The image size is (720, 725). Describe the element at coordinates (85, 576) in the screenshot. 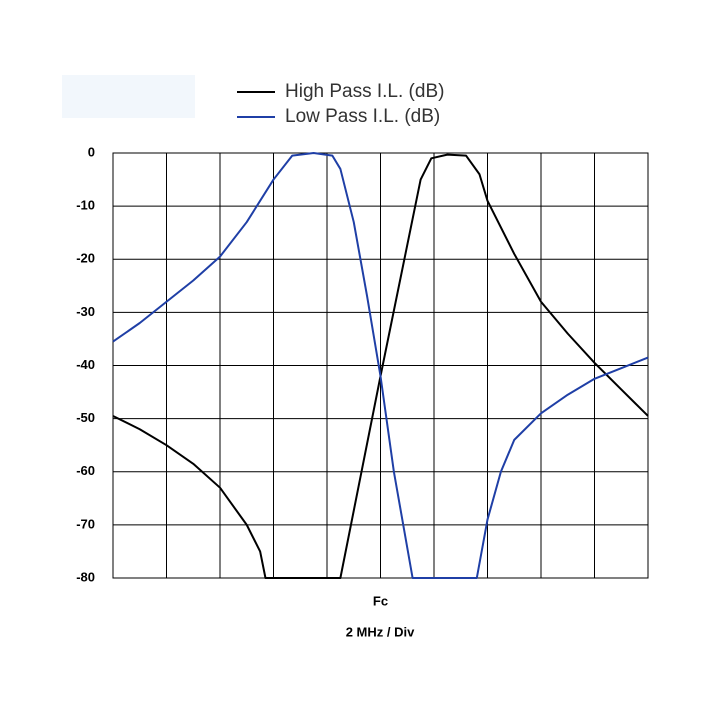

I see `y-tick-label: -80` at that location.